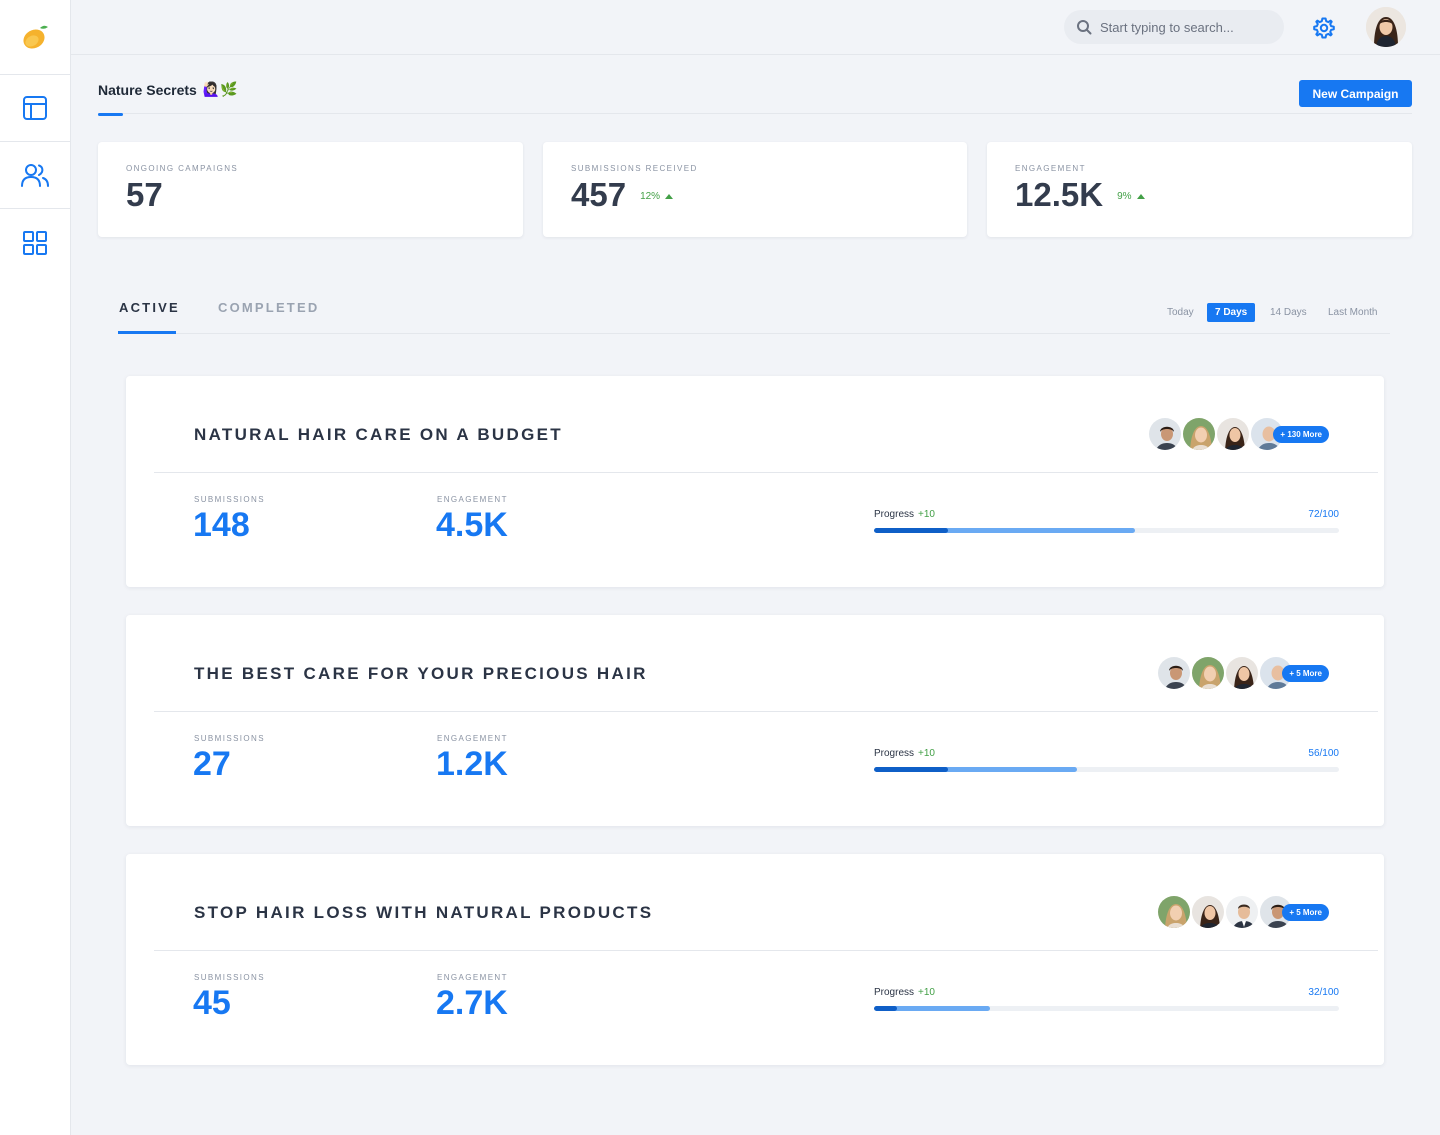  Describe the element at coordinates (1288, 312) in the screenshot. I see `range-14-days: 14 Days` at that location.